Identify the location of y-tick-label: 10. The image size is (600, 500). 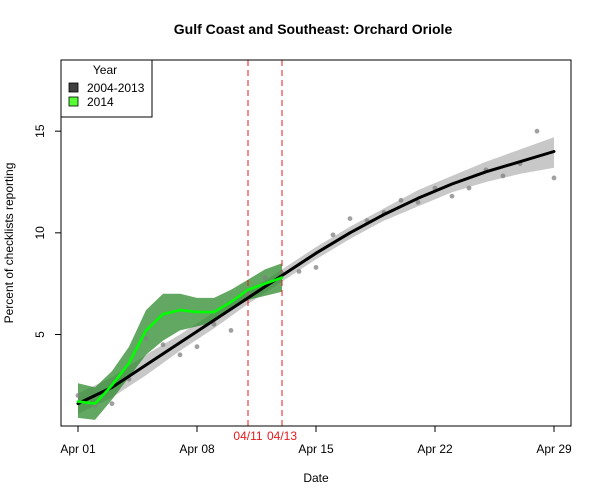
(40, 233).